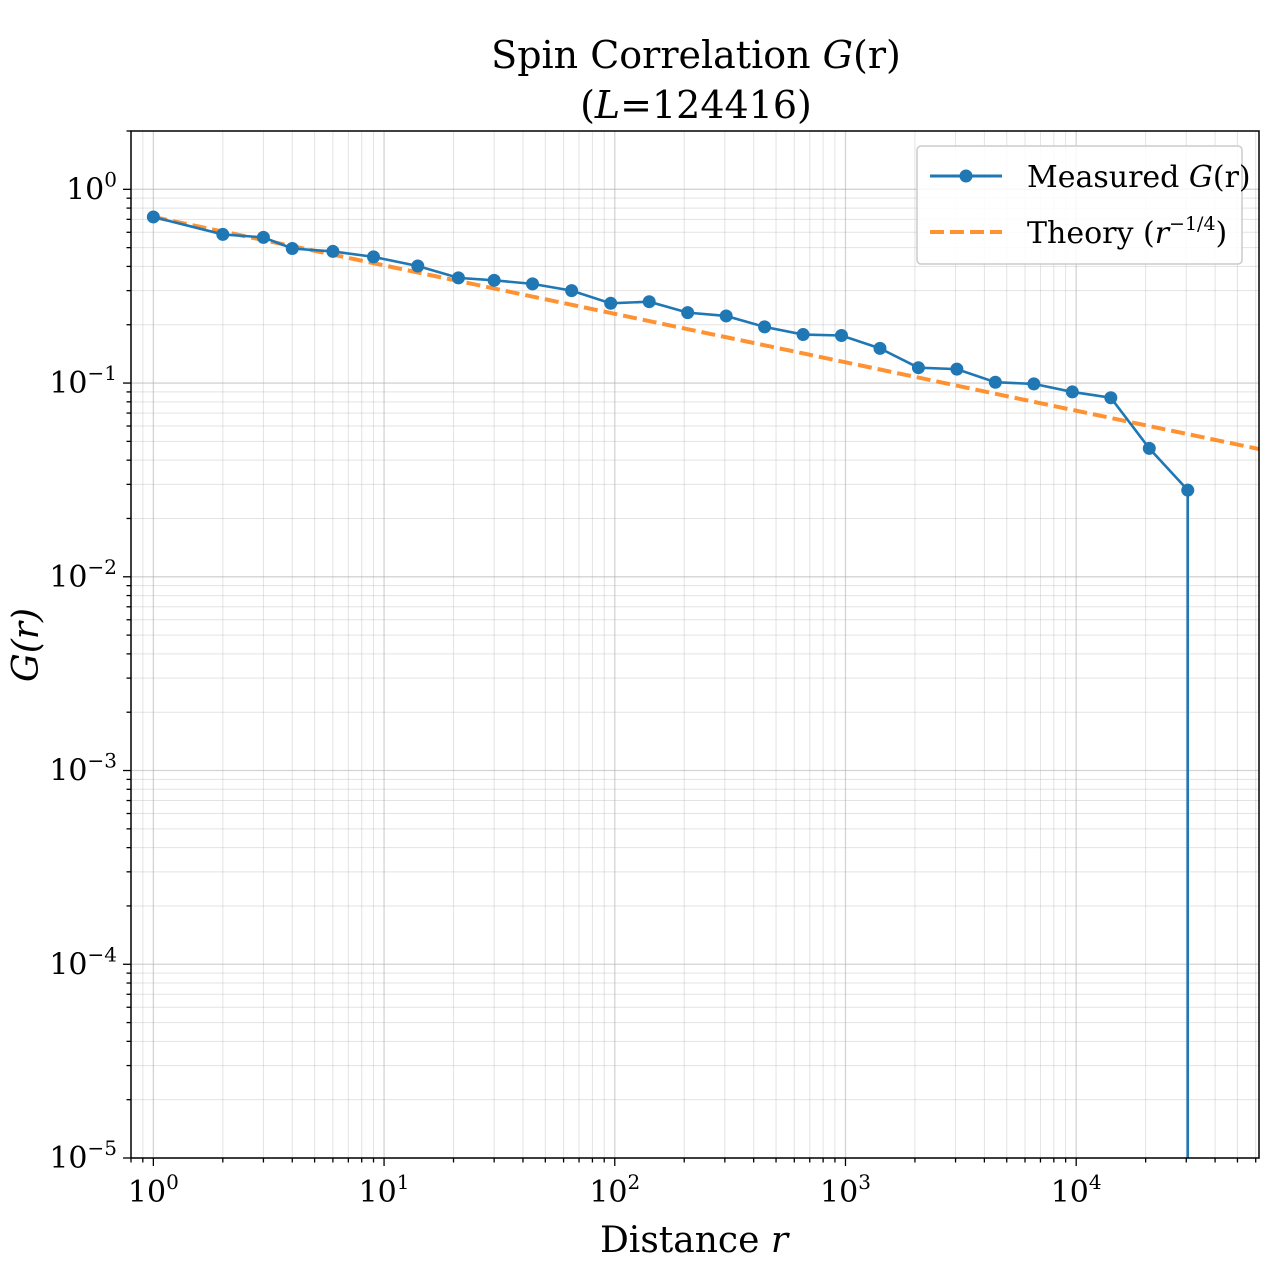 The width and height of the screenshot is (1287, 1276). I want to click on legend-label-measured: Measured G(r), so click(1139, 177).